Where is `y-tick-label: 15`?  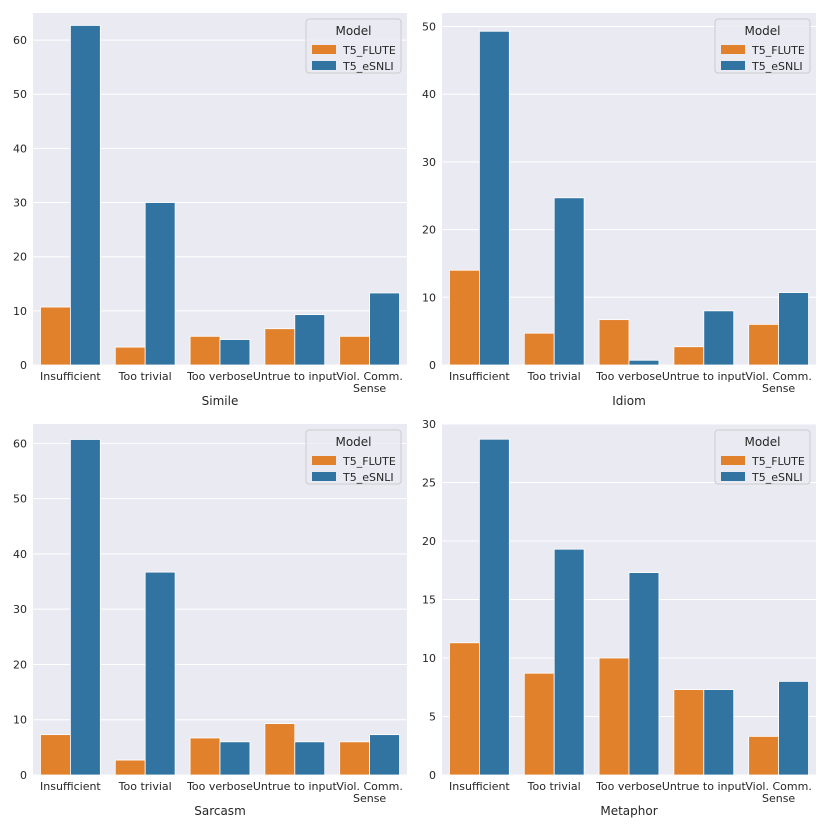
y-tick-label: 15 is located at coordinates (429, 600).